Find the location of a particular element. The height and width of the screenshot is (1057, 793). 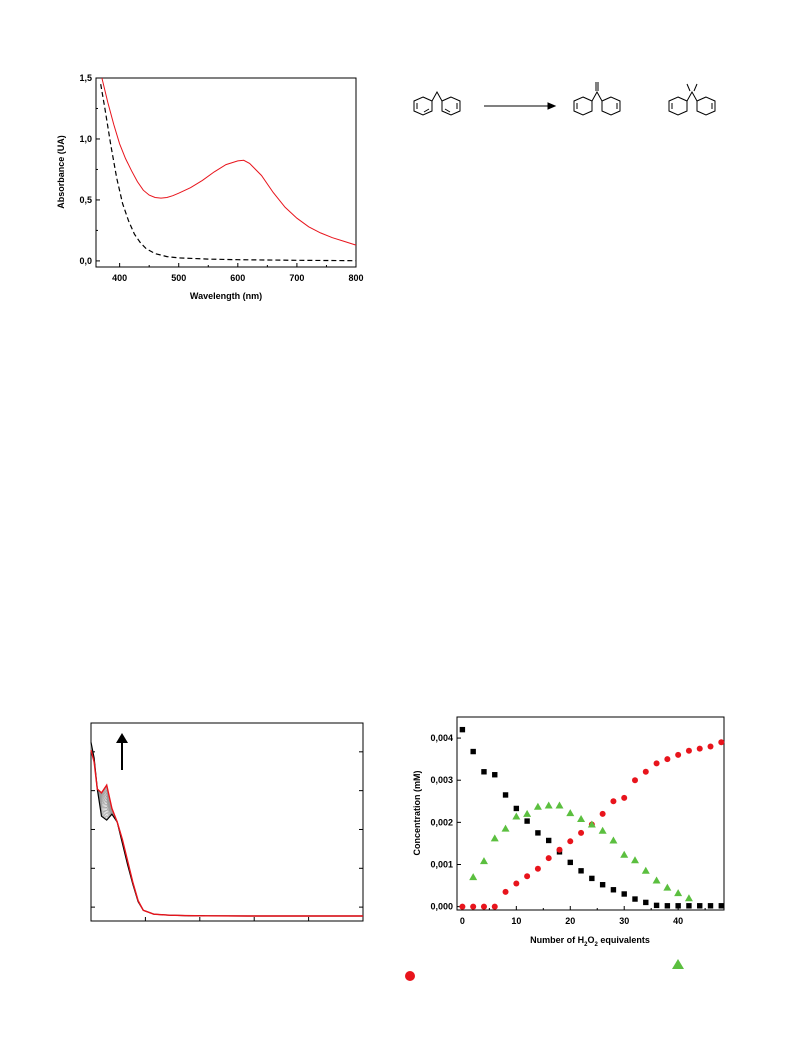

titration-intermediate-curves is located at coordinates (226, 829).